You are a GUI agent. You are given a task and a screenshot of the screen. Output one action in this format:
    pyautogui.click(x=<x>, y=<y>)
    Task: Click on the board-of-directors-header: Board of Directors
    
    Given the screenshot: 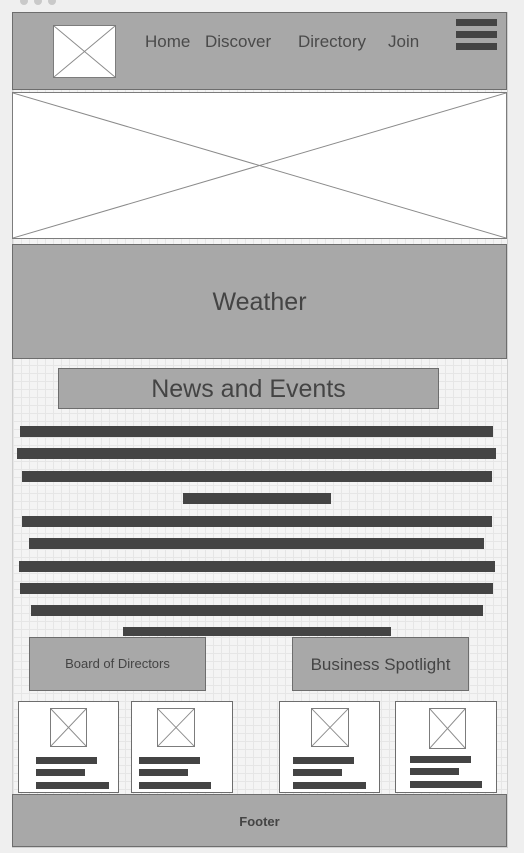 What is the action you would take?
    pyautogui.click(x=117, y=664)
    